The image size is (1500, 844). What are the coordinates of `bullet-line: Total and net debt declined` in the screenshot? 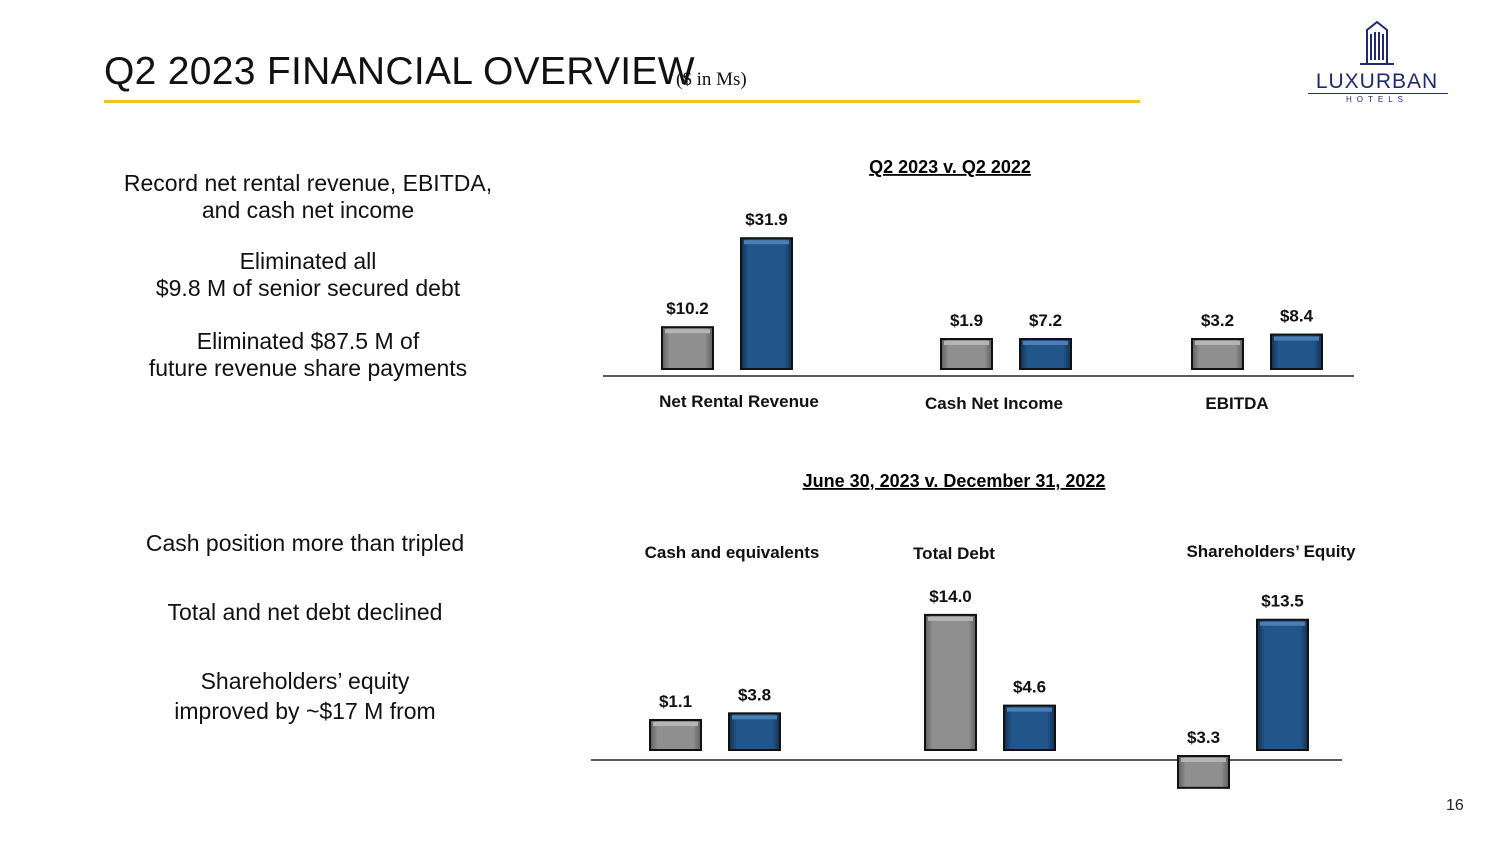 It's located at (305, 612).